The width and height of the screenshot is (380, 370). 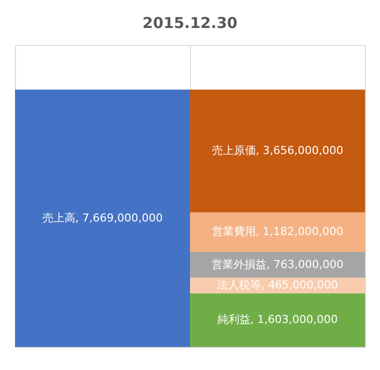 What do you see at coordinates (278, 231) in the screenshot?
I see `data-label: 営業費用, 1,182,000,000` at bounding box center [278, 231].